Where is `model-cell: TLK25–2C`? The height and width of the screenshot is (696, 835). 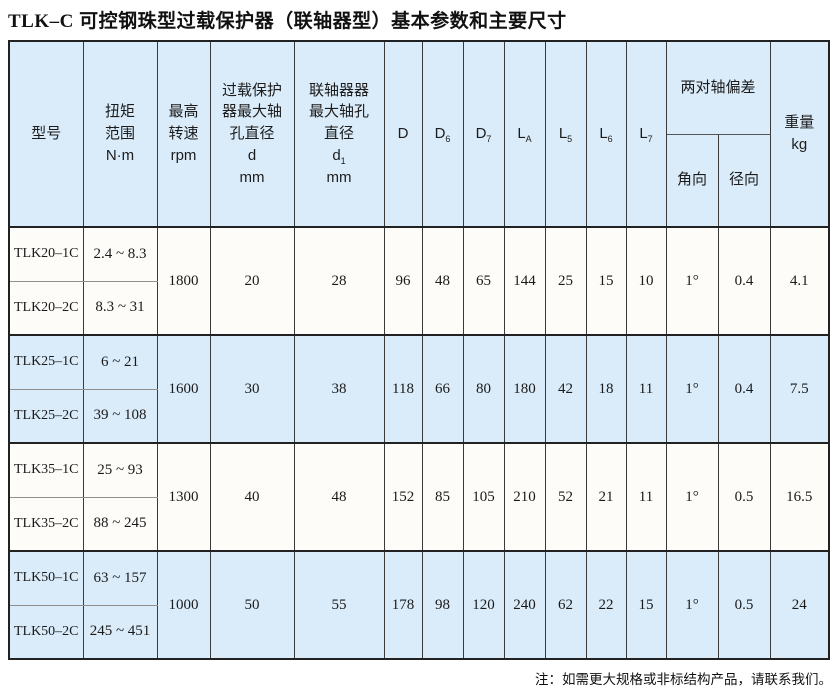 model-cell: TLK25–2C is located at coordinates (46, 416).